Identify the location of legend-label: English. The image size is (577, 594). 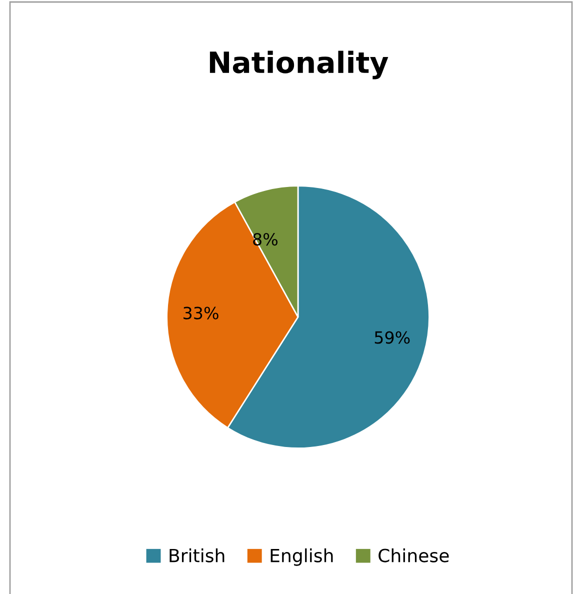
(301, 557).